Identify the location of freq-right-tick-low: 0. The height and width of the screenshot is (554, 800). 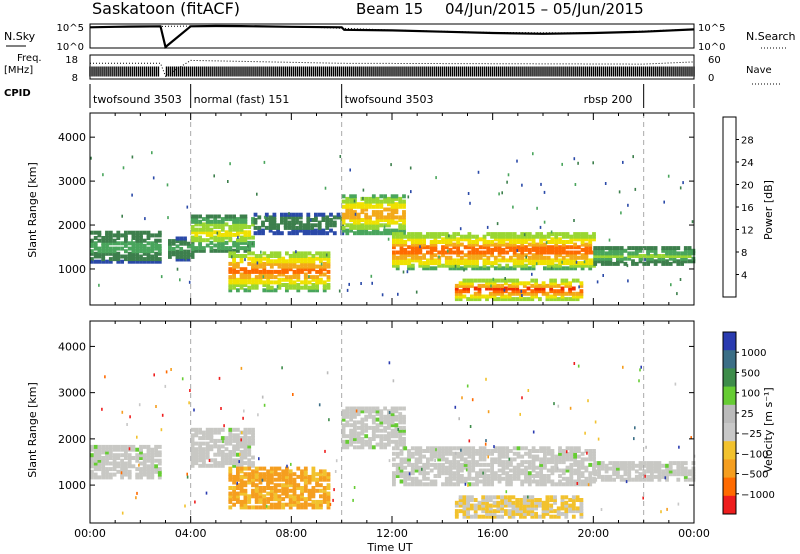
(711, 78).